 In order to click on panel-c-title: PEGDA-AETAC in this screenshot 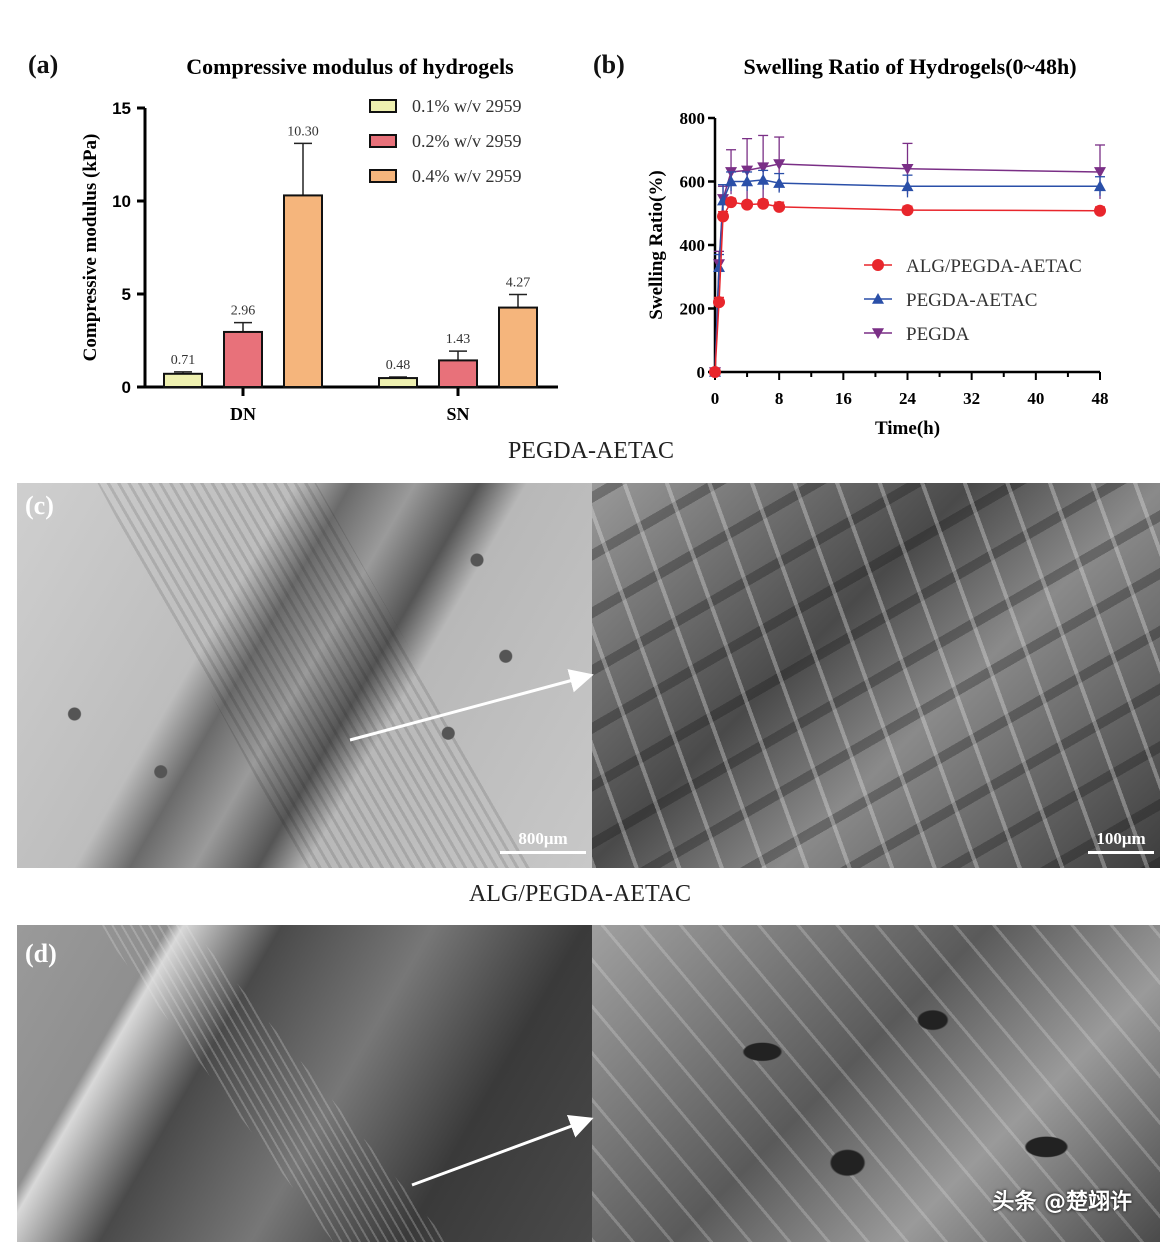, I will do `click(591, 451)`.